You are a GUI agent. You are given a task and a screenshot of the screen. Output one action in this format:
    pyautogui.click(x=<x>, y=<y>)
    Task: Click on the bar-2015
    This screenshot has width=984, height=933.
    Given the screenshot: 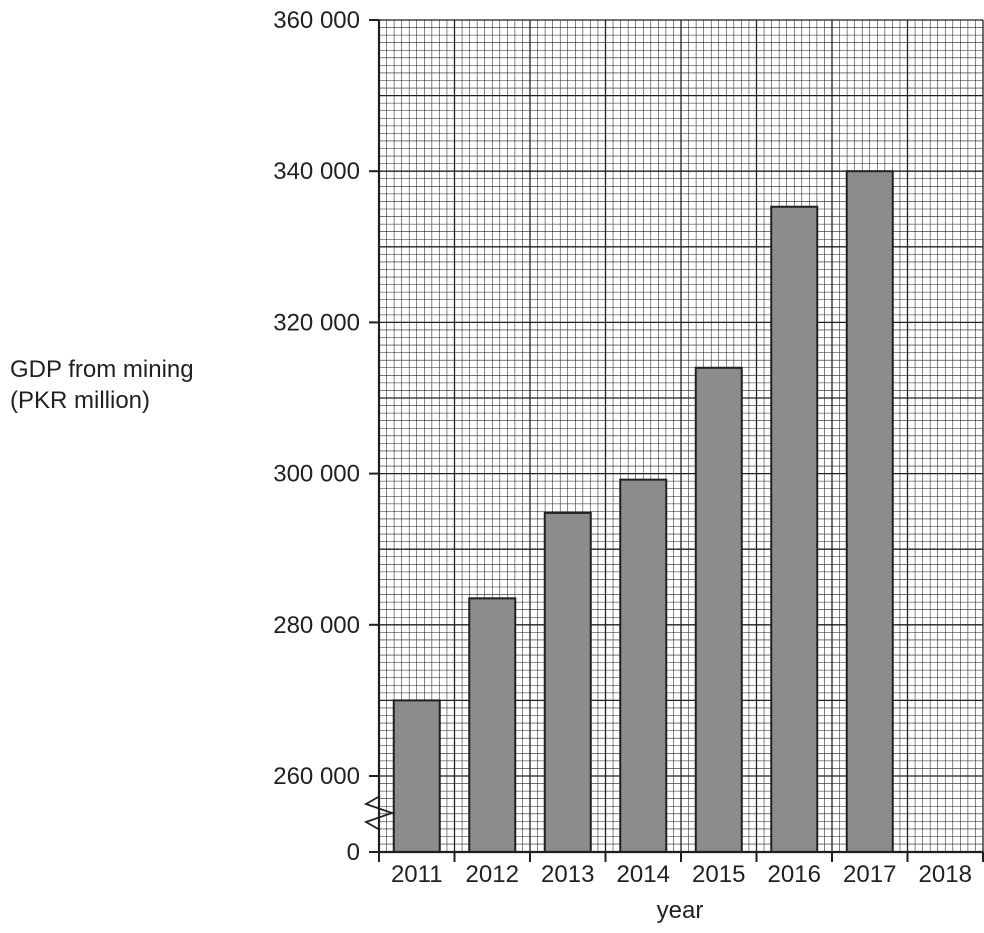 What is the action you would take?
    pyautogui.click(x=718, y=609)
    